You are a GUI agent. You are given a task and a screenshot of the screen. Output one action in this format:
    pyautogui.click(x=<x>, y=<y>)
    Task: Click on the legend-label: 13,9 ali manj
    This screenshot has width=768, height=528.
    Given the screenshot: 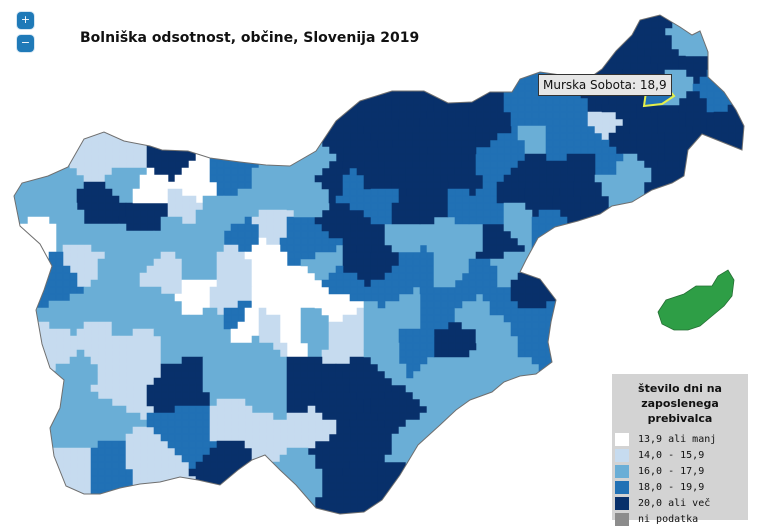 What is the action you would take?
    pyautogui.click(x=677, y=439)
    